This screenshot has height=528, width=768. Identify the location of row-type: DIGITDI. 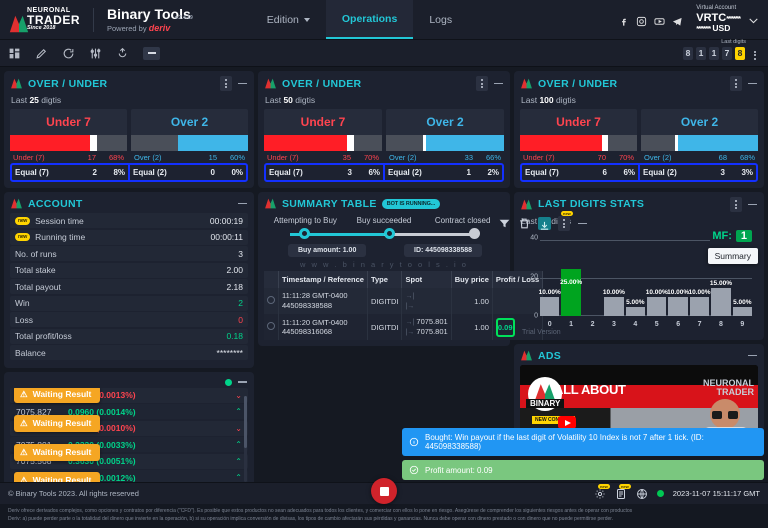
(385, 327).